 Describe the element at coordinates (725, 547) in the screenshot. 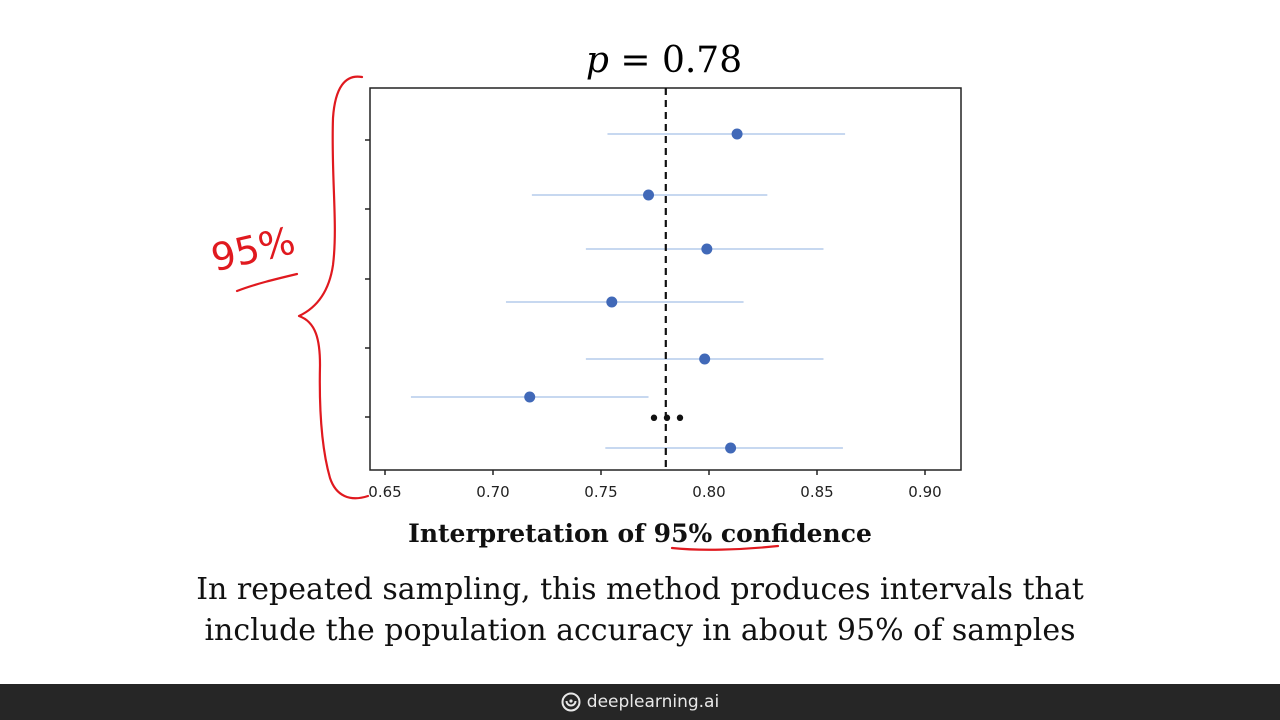

I see `heading-underline` at that location.